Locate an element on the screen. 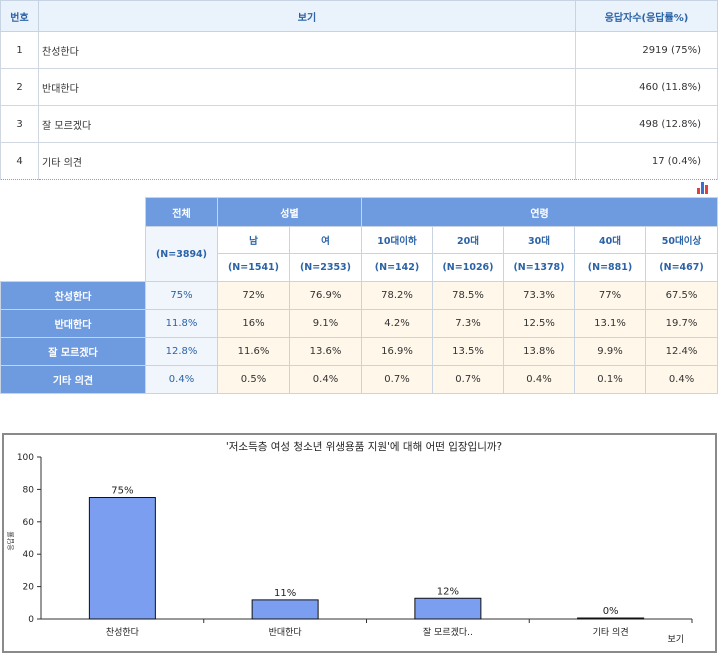 The height and width of the screenshot is (655, 720). crosstab-corner is located at coordinates (73, 239).